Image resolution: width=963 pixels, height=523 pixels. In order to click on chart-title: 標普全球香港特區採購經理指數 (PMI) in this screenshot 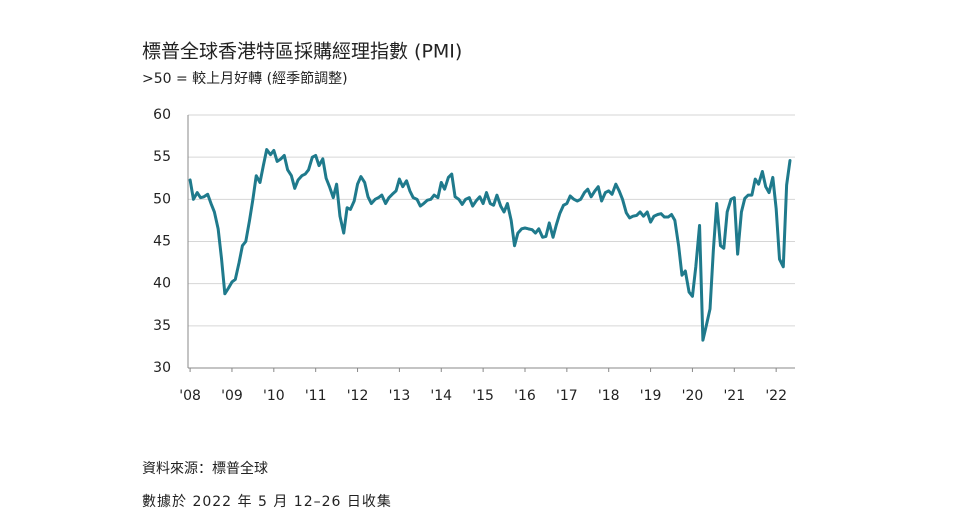, I will do `click(302, 52)`.